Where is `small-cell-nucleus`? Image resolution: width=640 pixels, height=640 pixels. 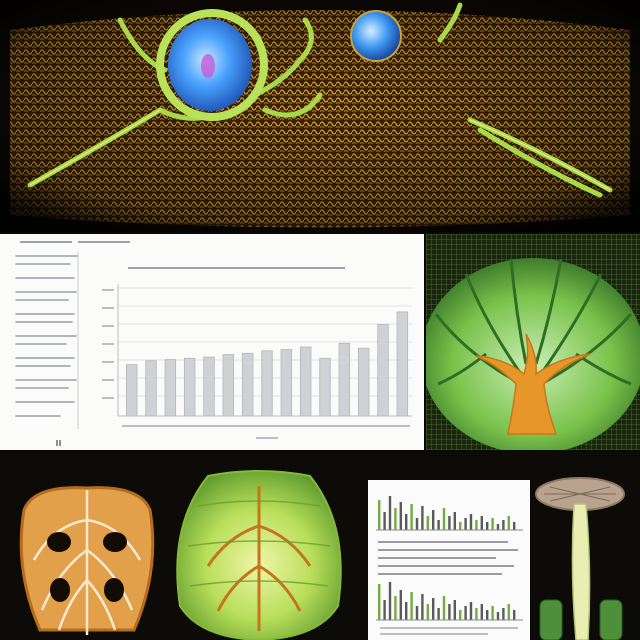 small-cell-nucleus is located at coordinates (376, 36).